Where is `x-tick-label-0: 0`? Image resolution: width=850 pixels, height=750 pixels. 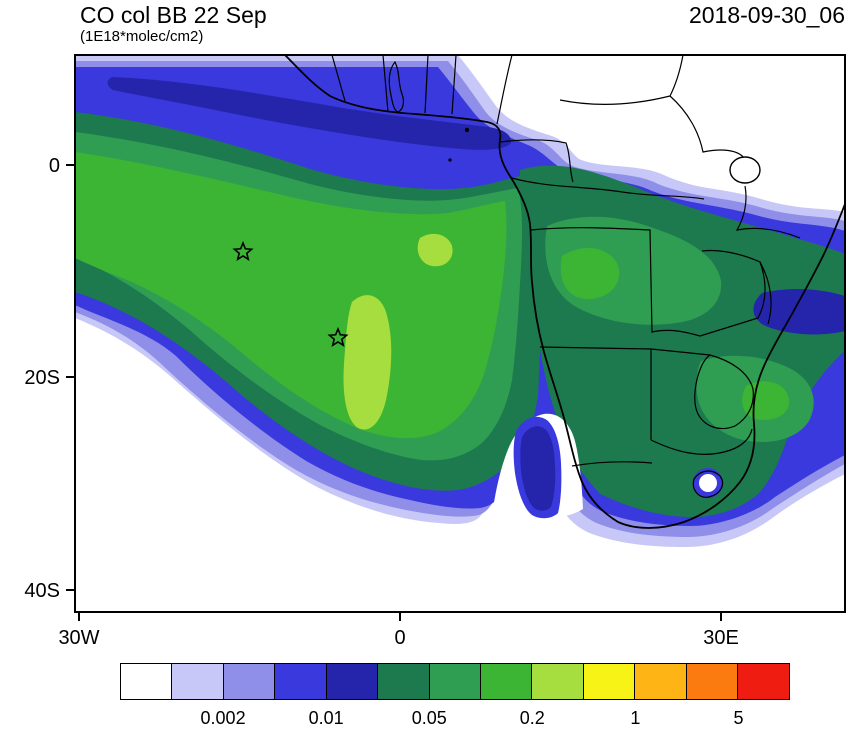 x-tick-label-0: 0 is located at coordinates (399, 638).